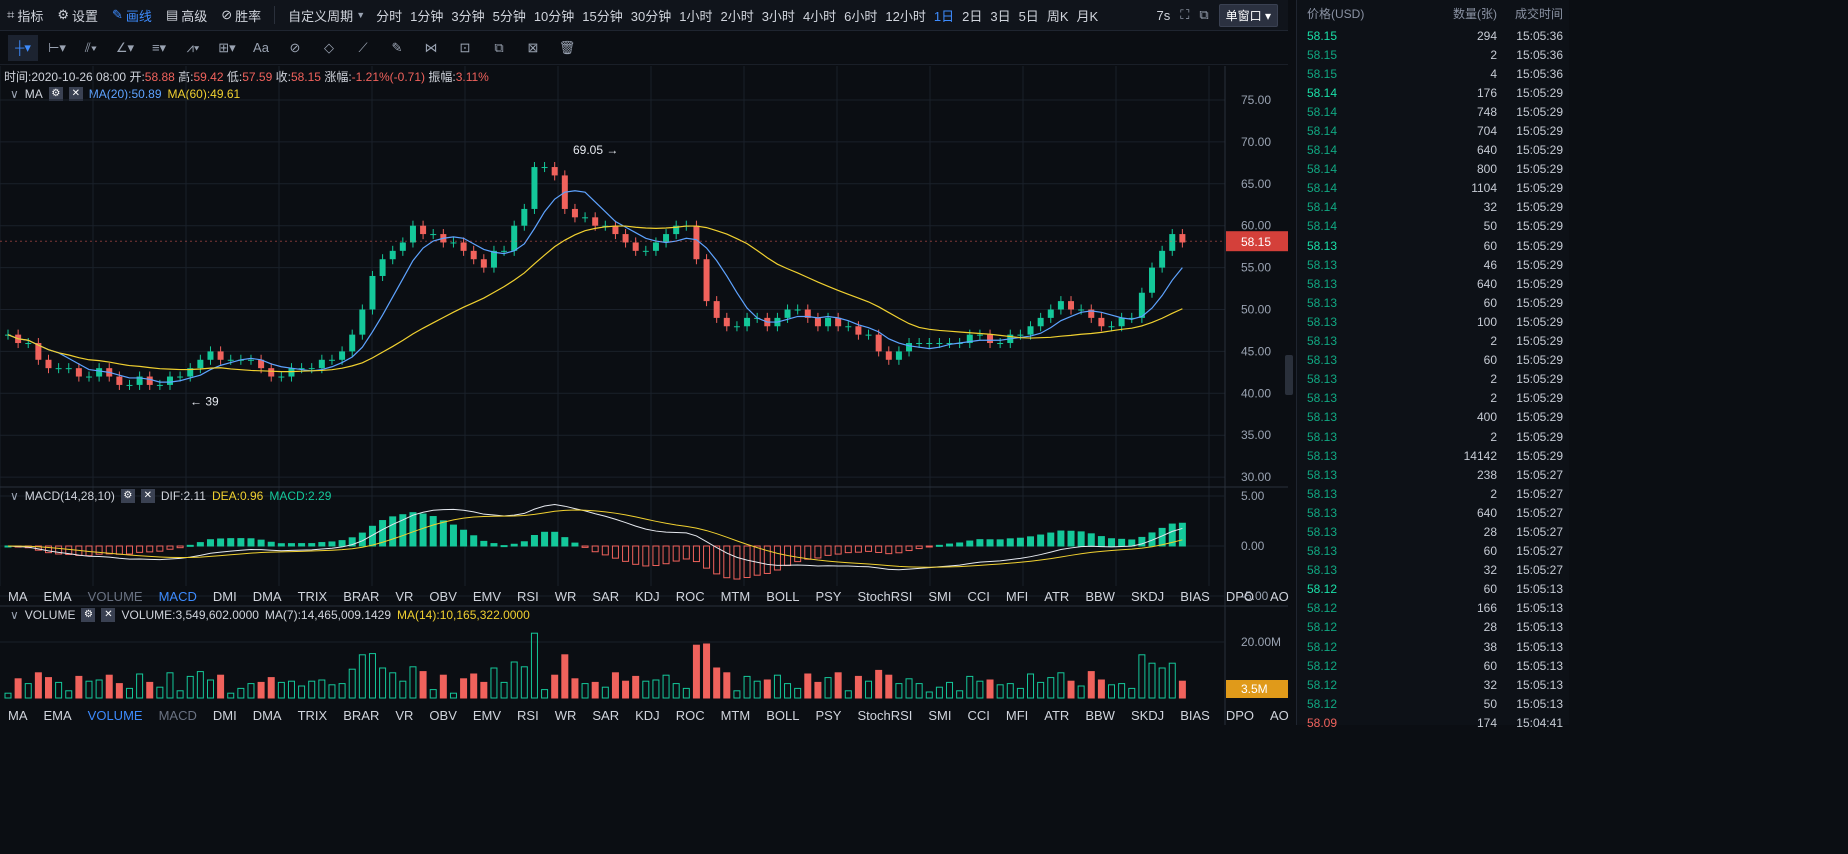 Image resolution: width=1848 pixels, height=854 pixels. Describe the element at coordinates (1000, 16) in the screenshot. I see `period-15: 3日` at that location.